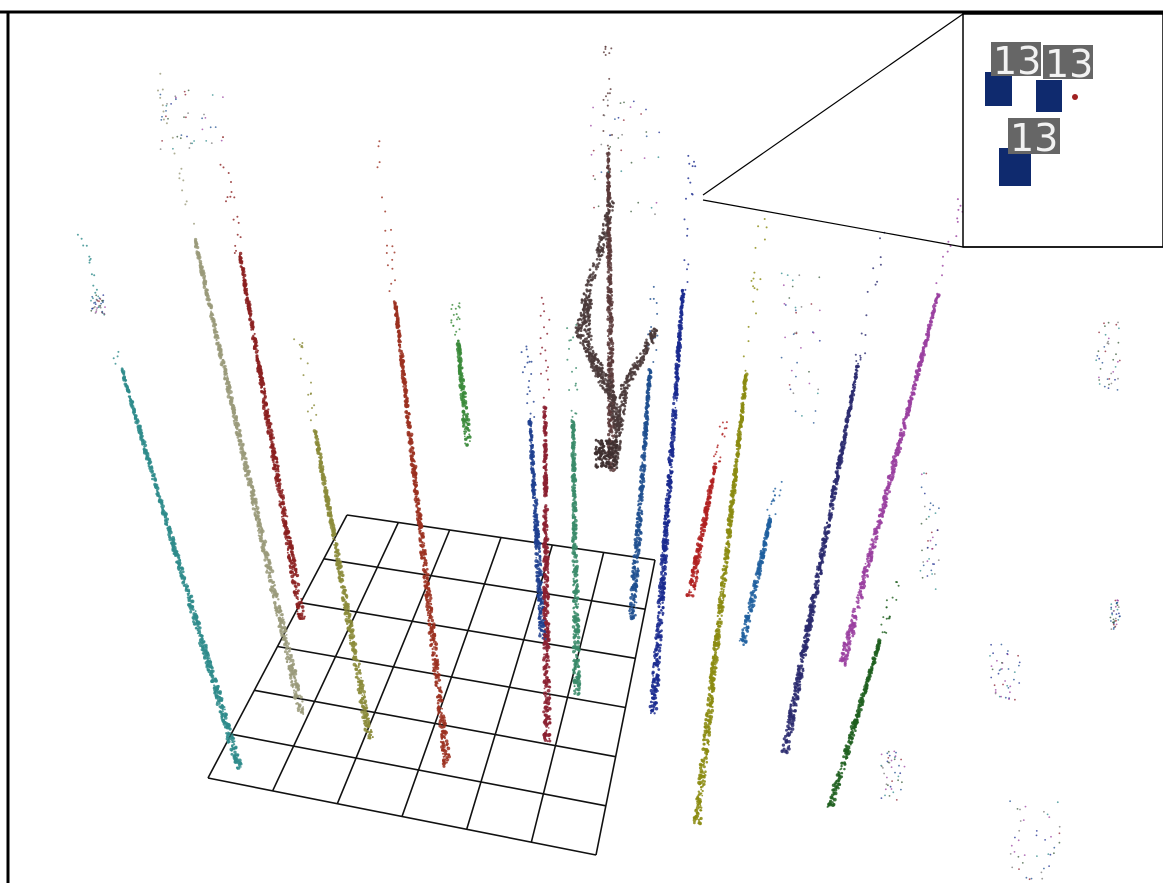  What do you see at coordinates (1075, 97) in the screenshot?
I see `inset-red-point` at bounding box center [1075, 97].